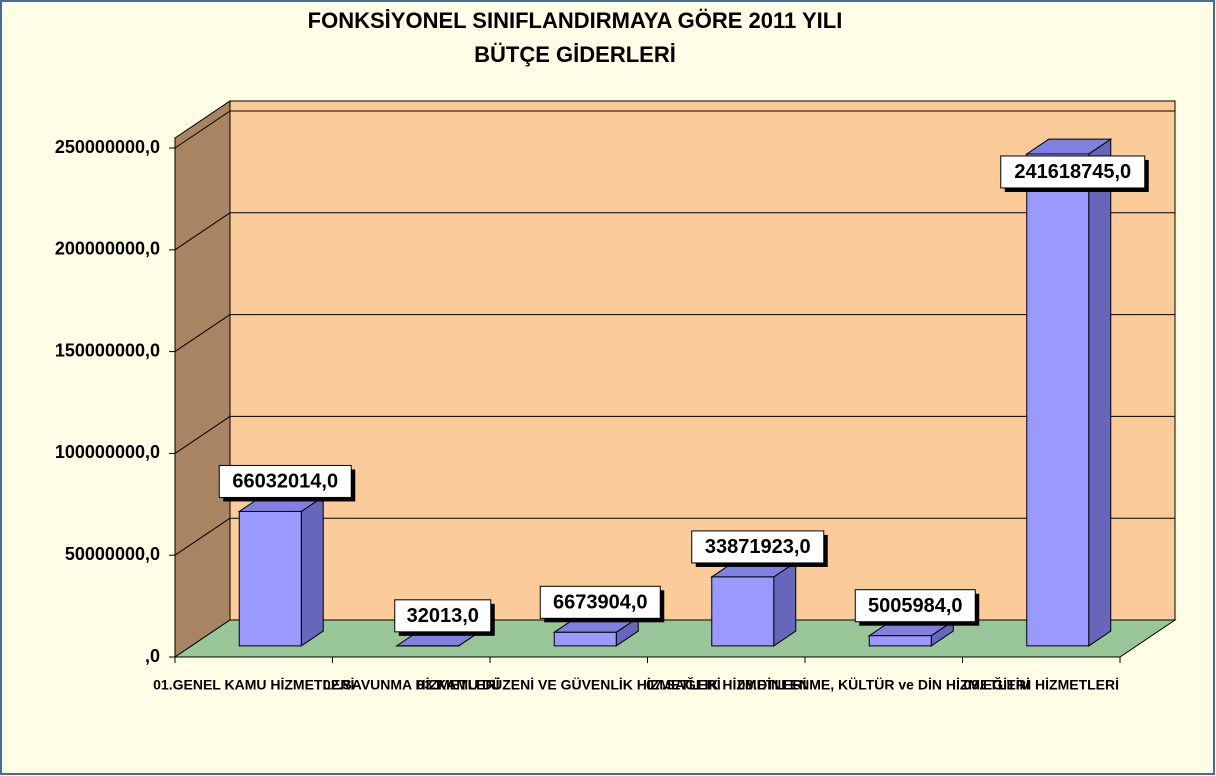 The width and height of the screenshot is (1216, 776). Describe the element at coordinates (884, 685) in the screenshot. I see `x-tick-label: 08.DİNLENME, KÜLTÜR ve DİN HİZMETLERİ` at that location.